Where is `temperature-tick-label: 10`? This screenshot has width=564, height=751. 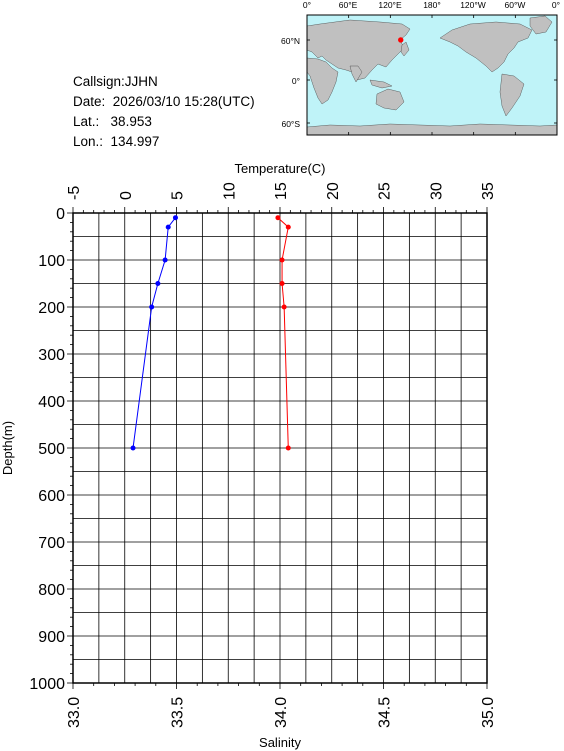 temperature-tick-label: 10 is located at coordinates (229, 191).